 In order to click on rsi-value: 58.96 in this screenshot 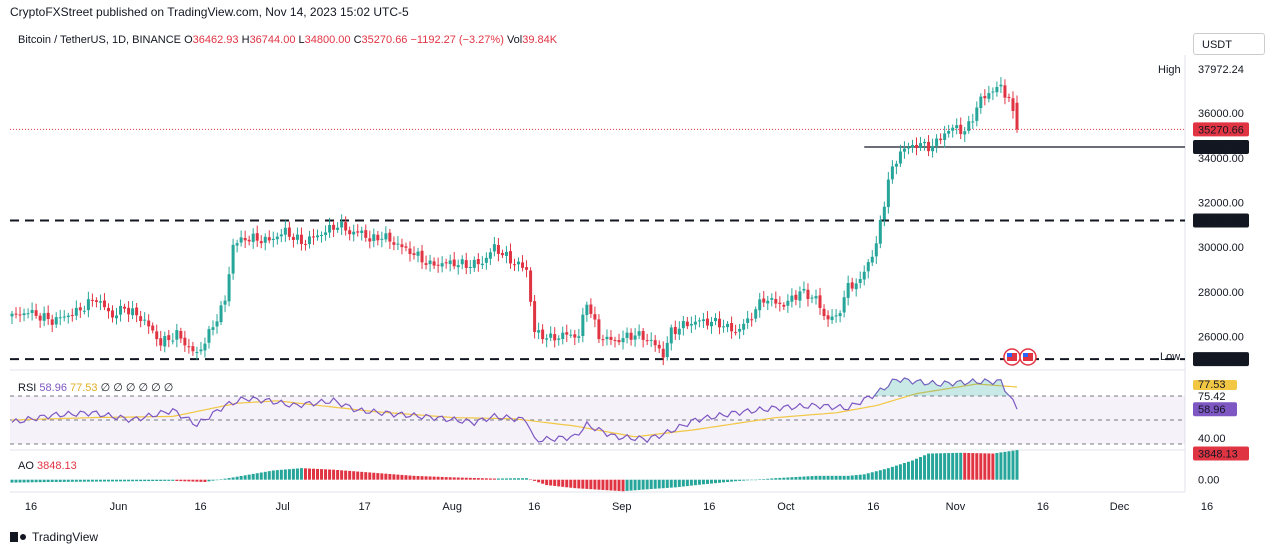, I will do `click(53, 388)`.